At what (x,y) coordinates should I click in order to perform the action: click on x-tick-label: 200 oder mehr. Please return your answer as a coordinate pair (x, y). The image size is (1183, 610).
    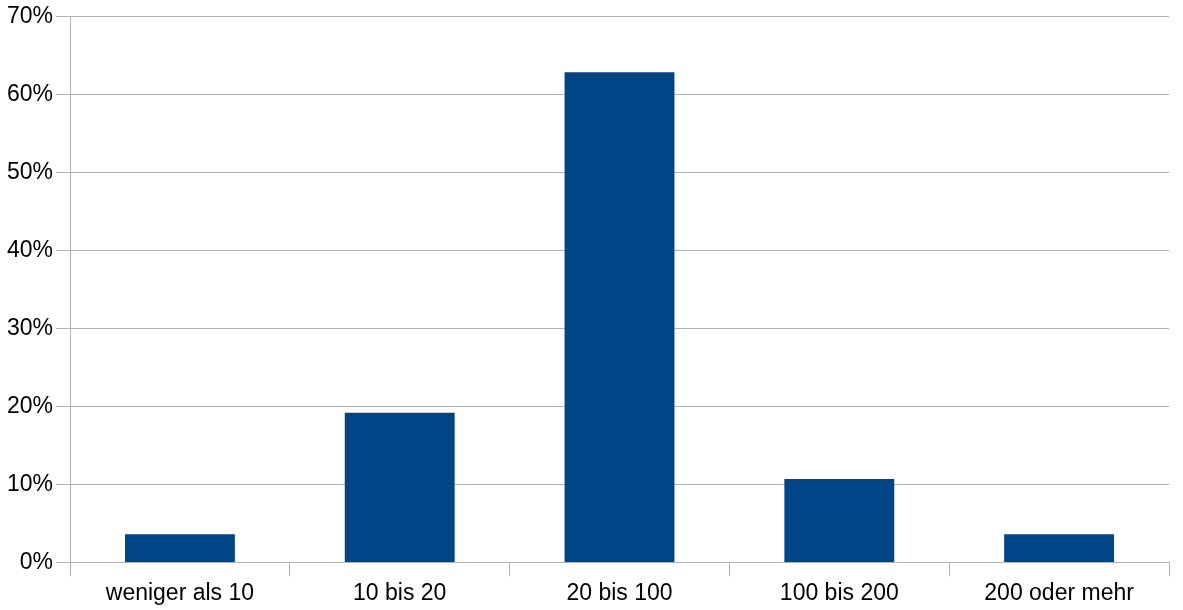
    Looking at the image, I should click on (1059, 591).